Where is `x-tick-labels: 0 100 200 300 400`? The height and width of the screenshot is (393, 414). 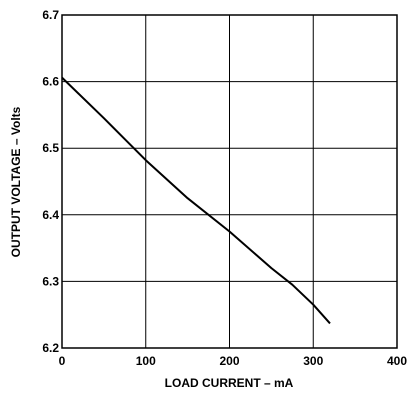
x-tick-labels: 0 100 200 300 400 is located at coordinates (233, 361).